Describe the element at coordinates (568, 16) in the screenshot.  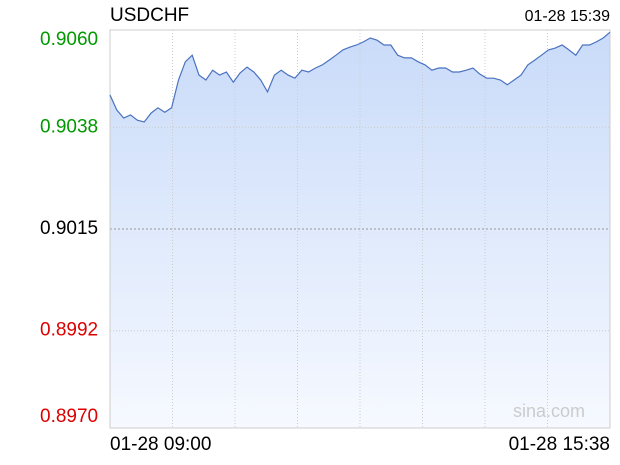
I see `timestamp: 01-28 15:39` at that location.